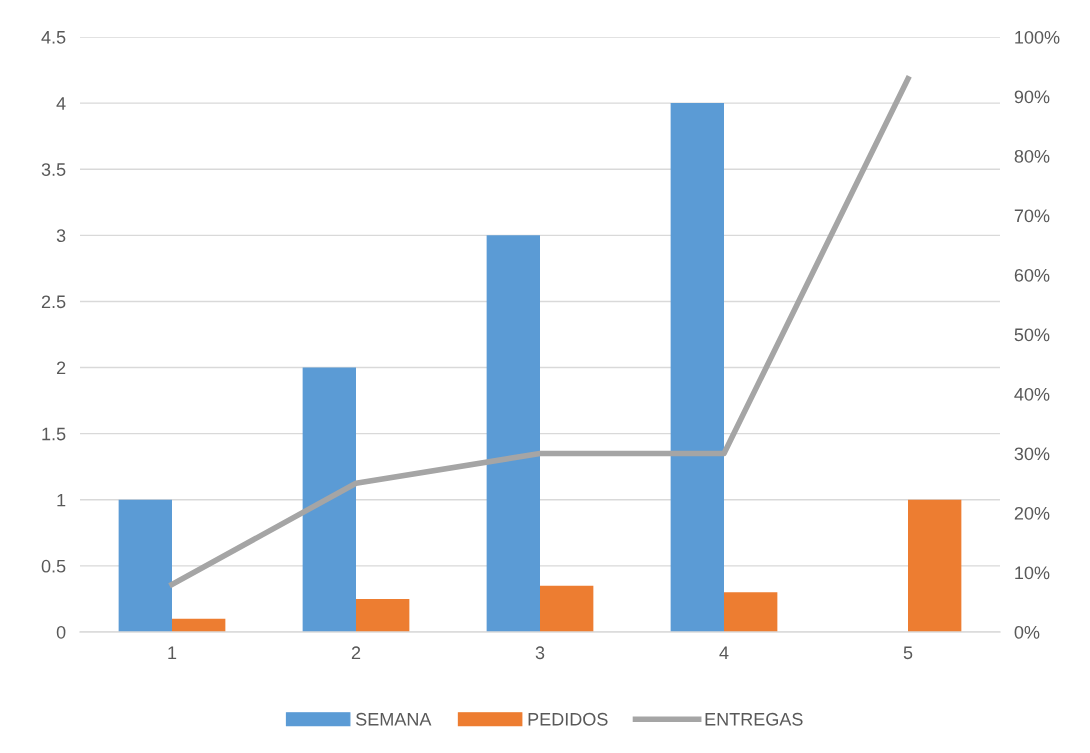 This screenshot has width=1090, height=753. I want to click on y-tick-label: 0.5, so click(53, 566).